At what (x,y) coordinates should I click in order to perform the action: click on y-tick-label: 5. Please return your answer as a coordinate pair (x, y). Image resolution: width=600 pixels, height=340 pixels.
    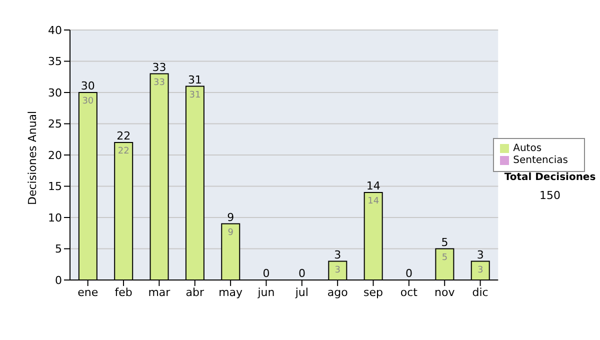
    Looking at the image, I should click on (58, 249).